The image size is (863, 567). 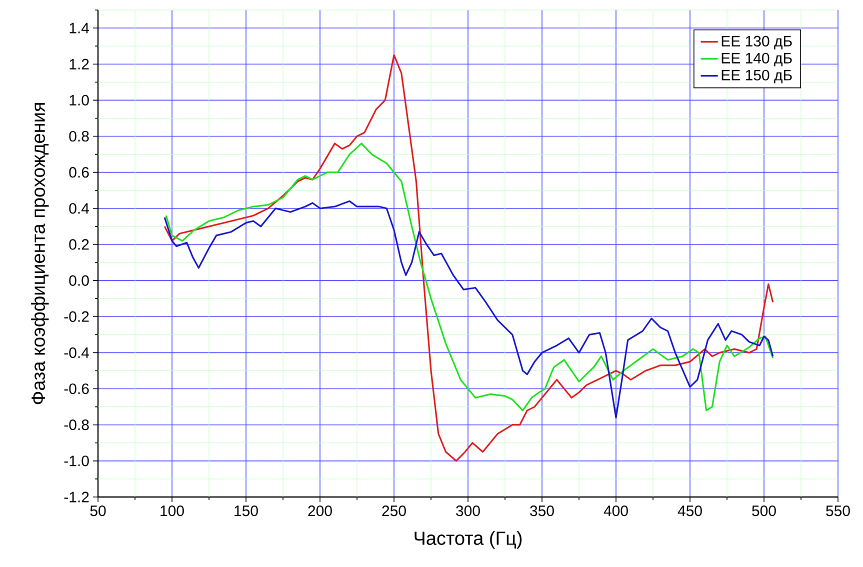 What do you see at coordinates (394, 511) in the screenshot?
I see `x-tick-label: 250` at bounding box center [394, 511].